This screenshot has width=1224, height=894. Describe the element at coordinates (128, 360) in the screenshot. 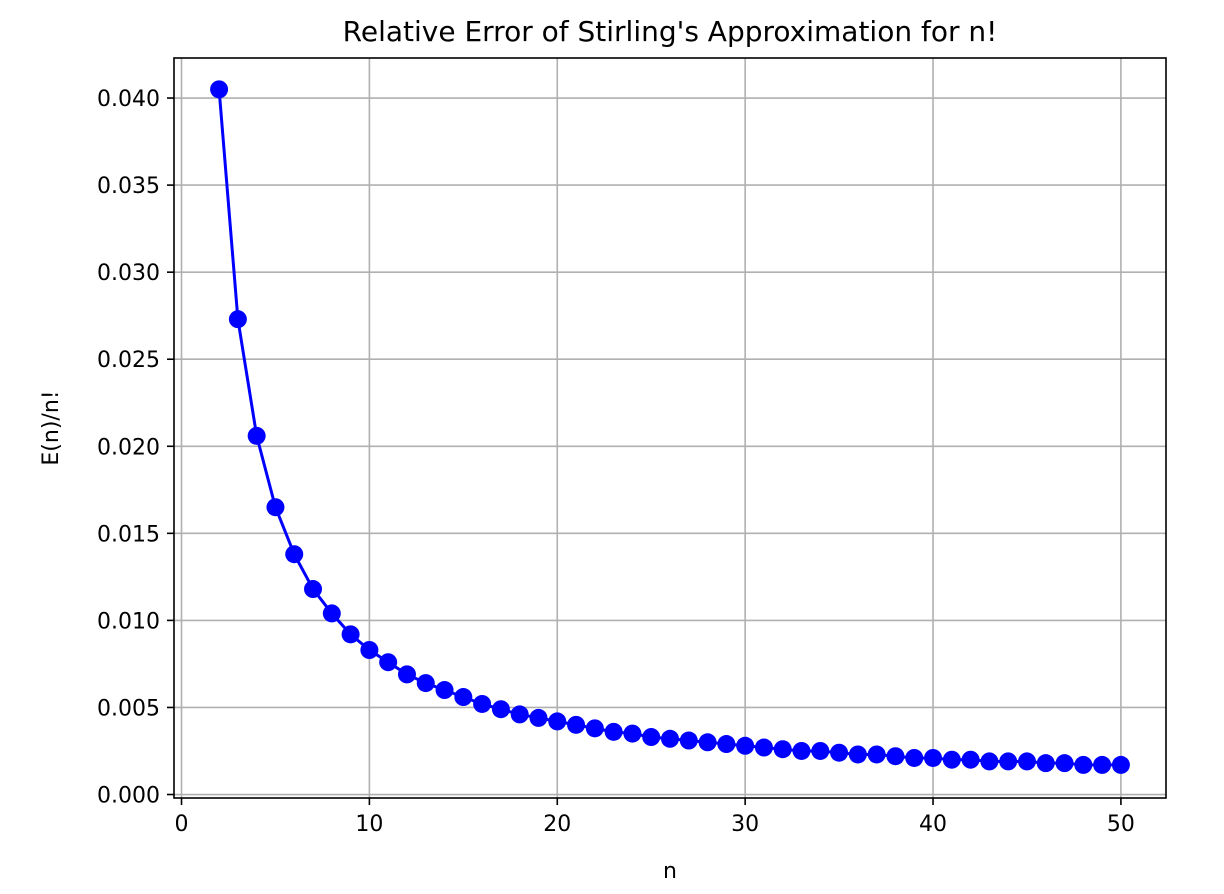

I see `y-tick-label: 0.025` at that location.